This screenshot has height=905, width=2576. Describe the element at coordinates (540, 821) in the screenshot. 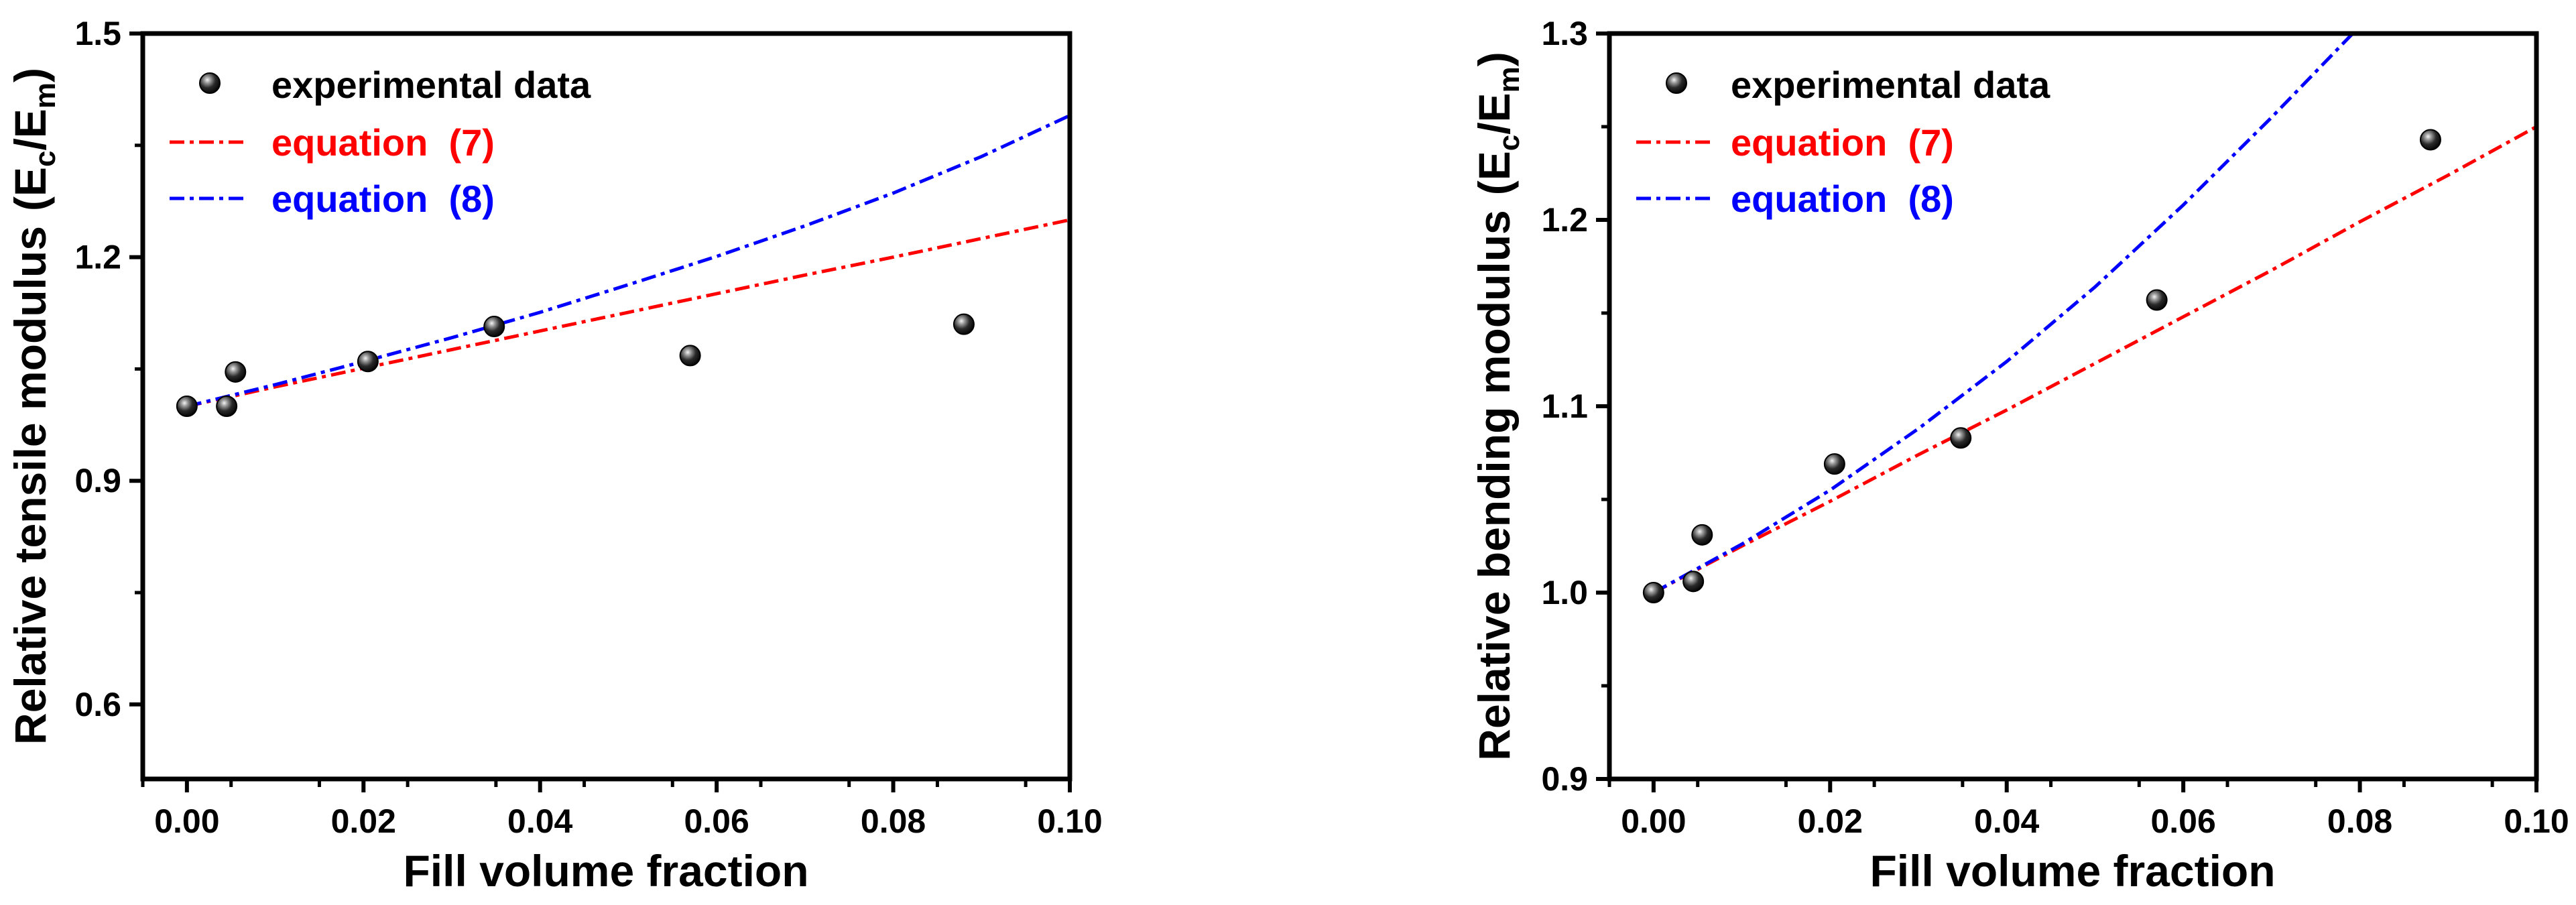

I see `tensile-x-tick-label: 0.04` at that location.